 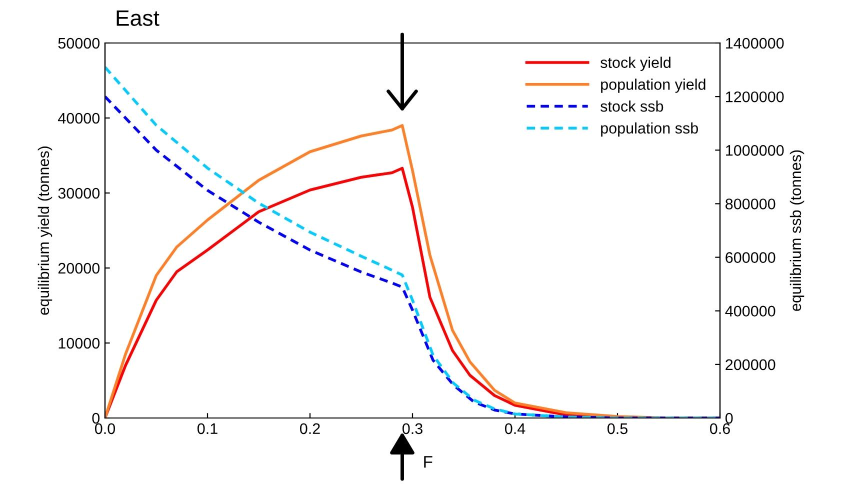 What do you see at coordinates (751, 364) in the screenshot?
I see `y2-tick-label: 200000` at bounding box center [751, 364].